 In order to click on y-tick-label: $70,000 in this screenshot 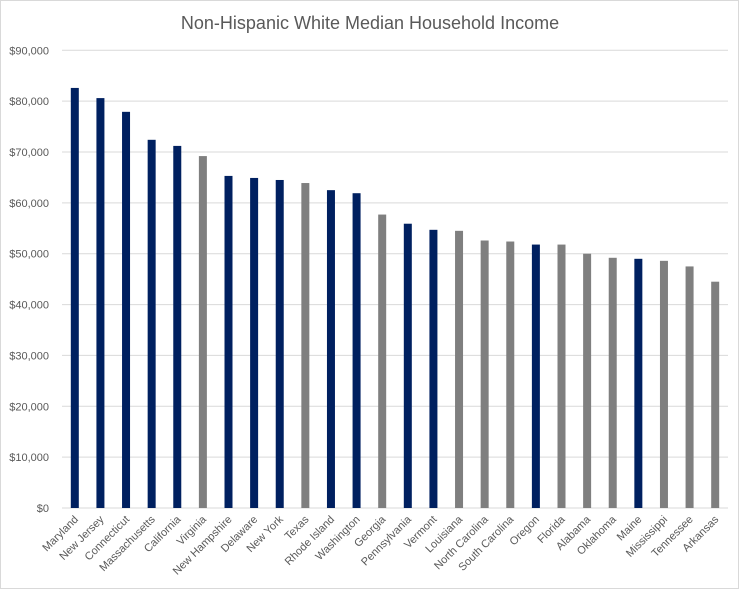, I will do `click(29, 153)`.